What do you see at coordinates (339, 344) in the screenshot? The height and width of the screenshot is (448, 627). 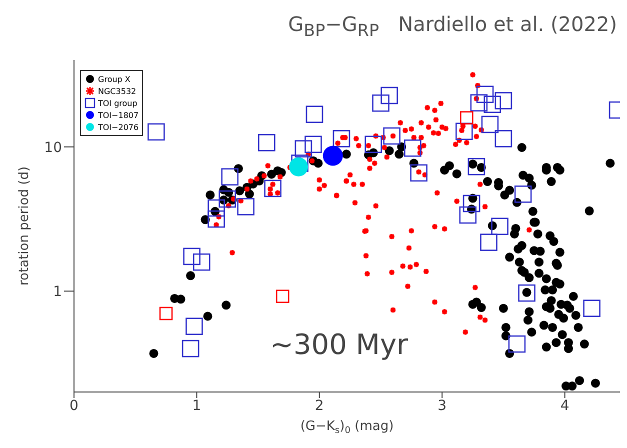 I see `annotation: ~300 Myr` at bounding box center [339, 344].